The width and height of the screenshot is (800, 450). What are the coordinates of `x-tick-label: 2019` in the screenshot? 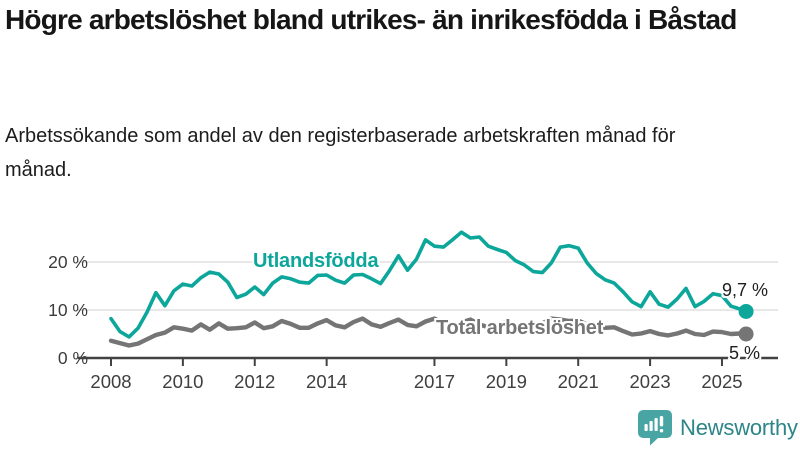 It's located at (506, 381).